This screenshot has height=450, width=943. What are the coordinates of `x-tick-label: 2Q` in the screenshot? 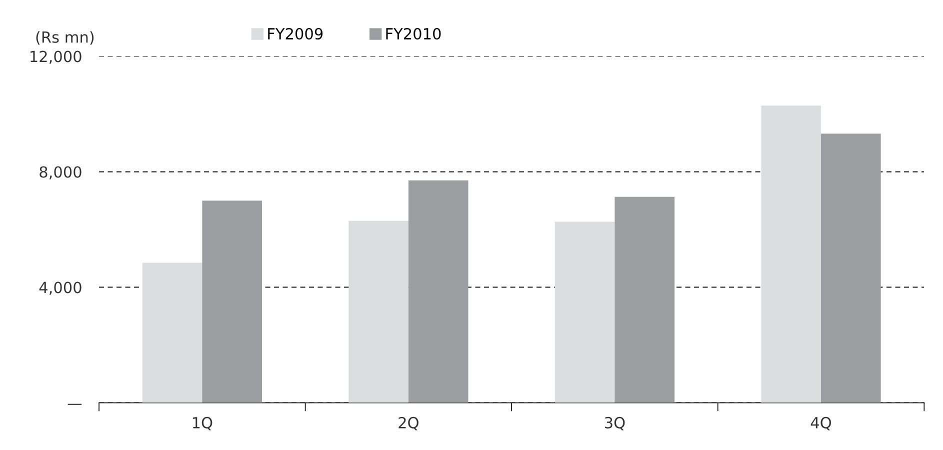 It's located at (408, 423).